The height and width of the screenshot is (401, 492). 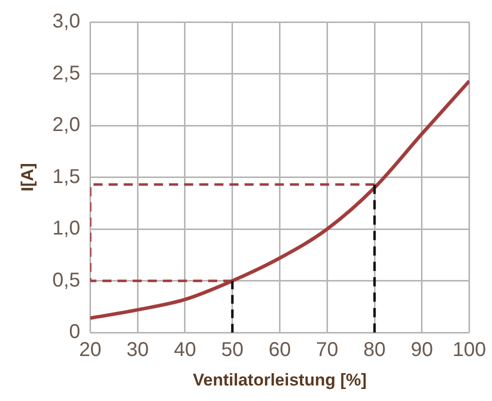 What do you see at coordinates (469, 350) in the screenshot?
I see `x-tick-label: 100` at bounding box center [469, 350].